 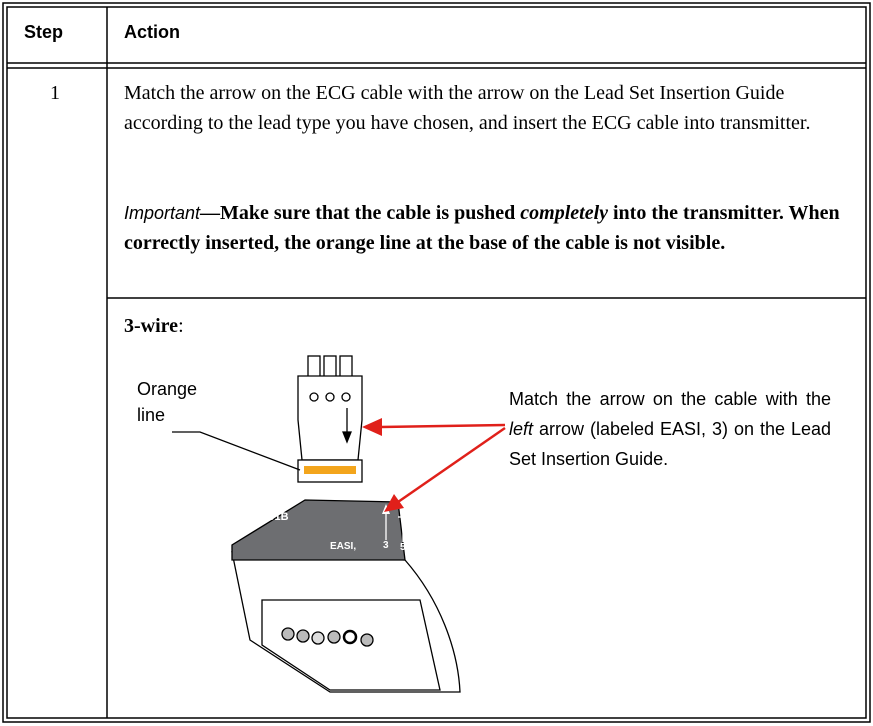 What do you see at coordinates (162, 213) in the screenshot?
I see `important-label: Important` at bounding box center [162, 213].